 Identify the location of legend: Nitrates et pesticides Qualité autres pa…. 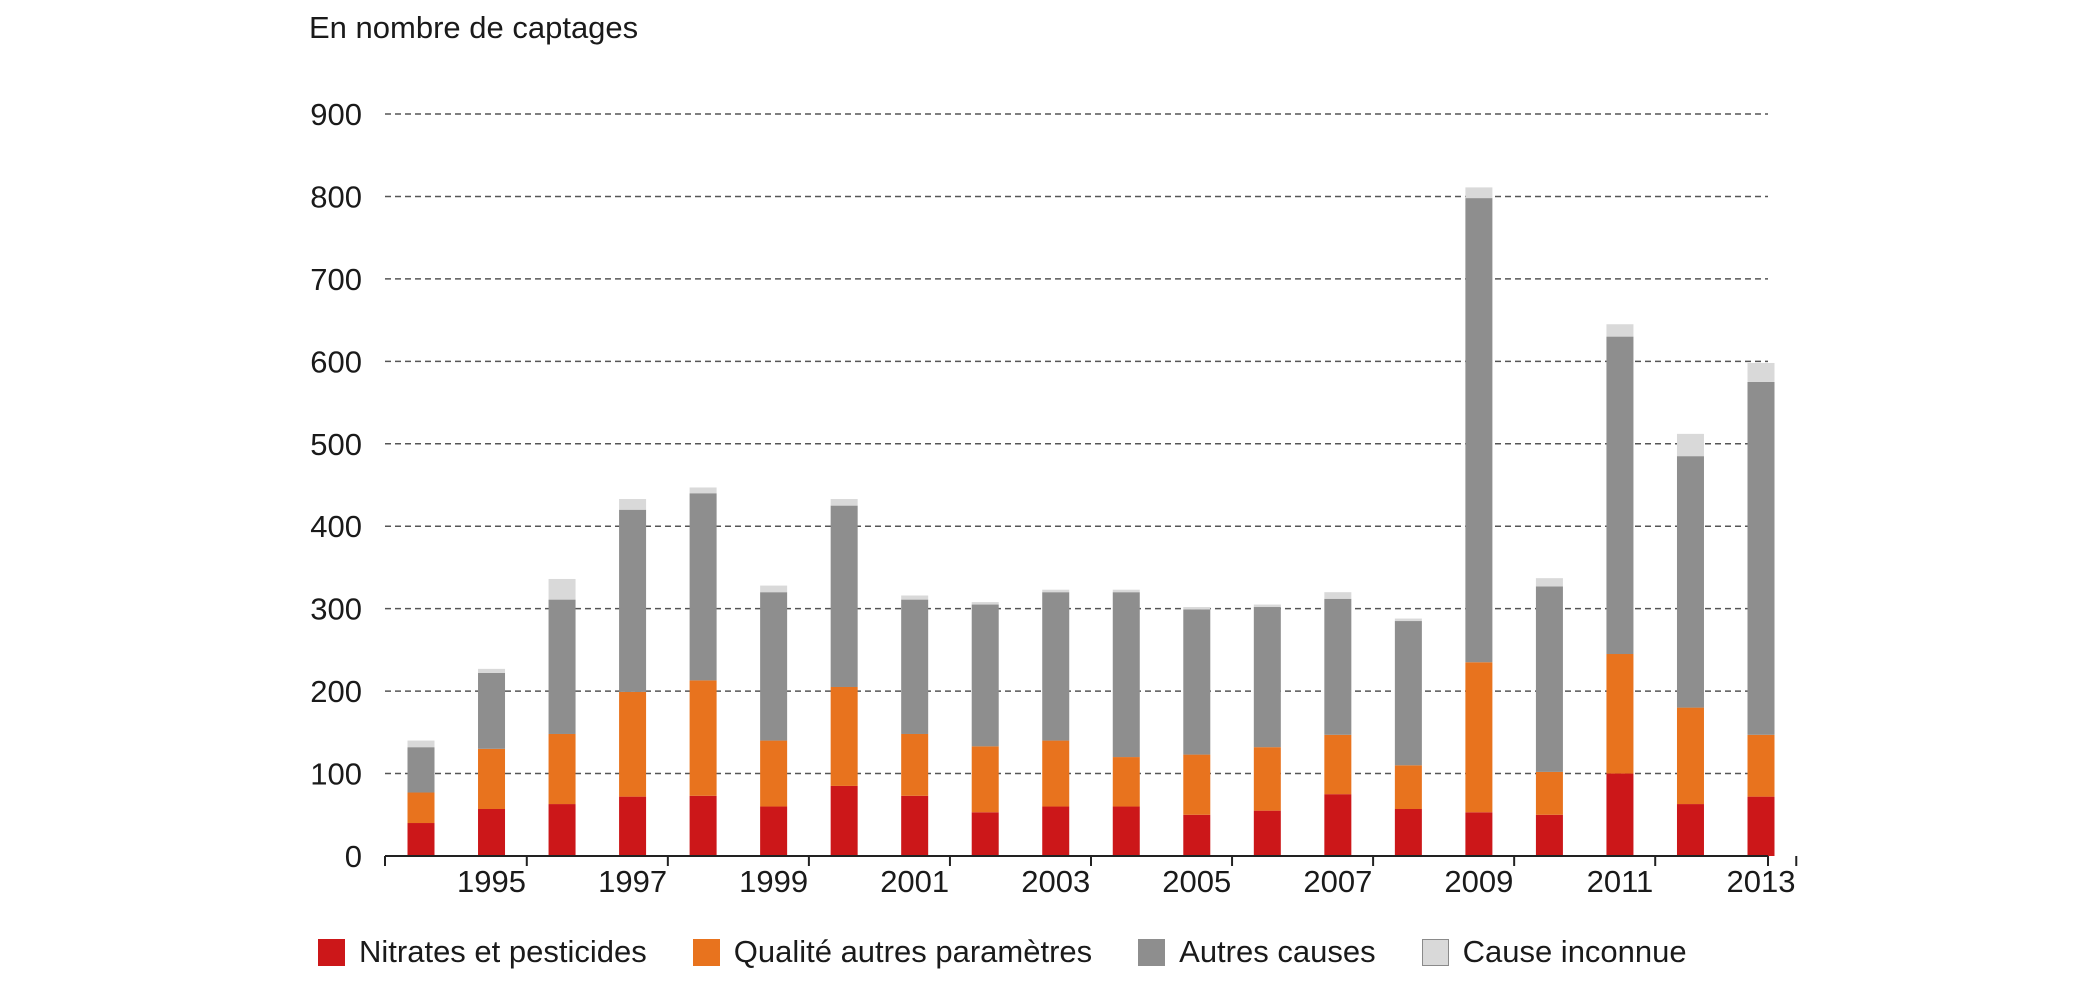
(1025, 952).